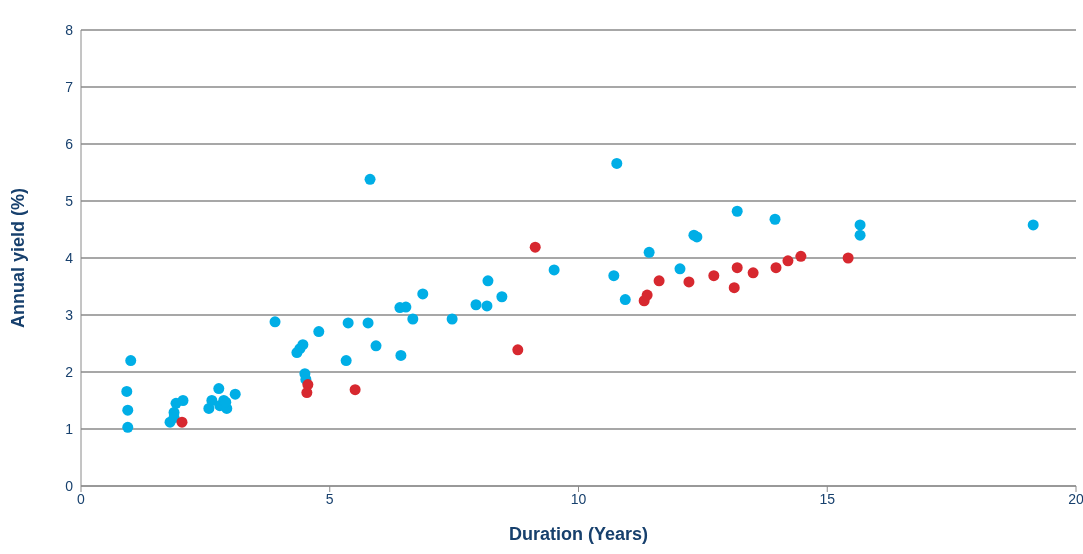 Image resolution: width=1083 pixels, height=554 pixels. I want to click on x-tick-label: 20, so click(1075, 498).